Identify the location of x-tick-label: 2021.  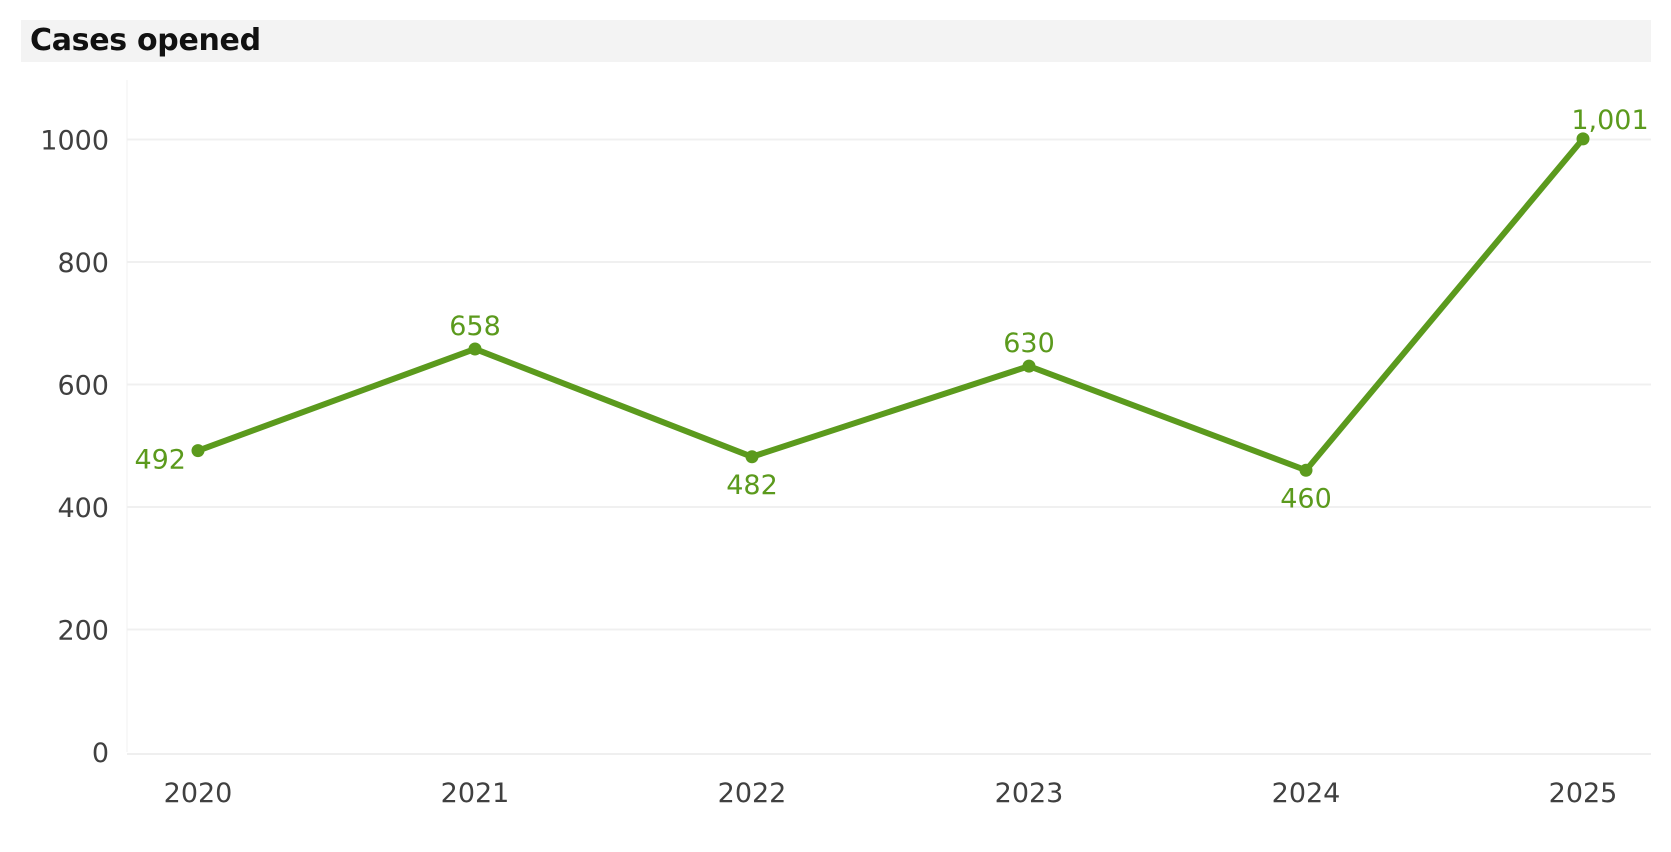
(475, 793).